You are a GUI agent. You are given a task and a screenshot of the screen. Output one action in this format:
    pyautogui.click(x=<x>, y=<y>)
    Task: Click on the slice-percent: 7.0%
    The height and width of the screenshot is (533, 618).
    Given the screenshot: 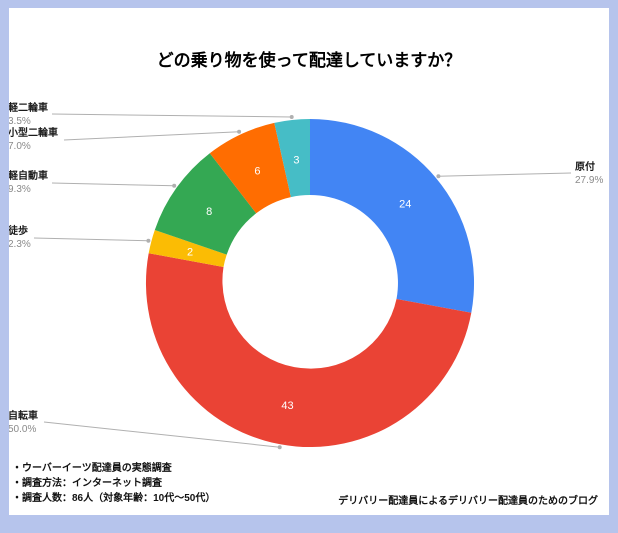 What is the action you would take?
    pyautogui.click(x=19, y=146)
    